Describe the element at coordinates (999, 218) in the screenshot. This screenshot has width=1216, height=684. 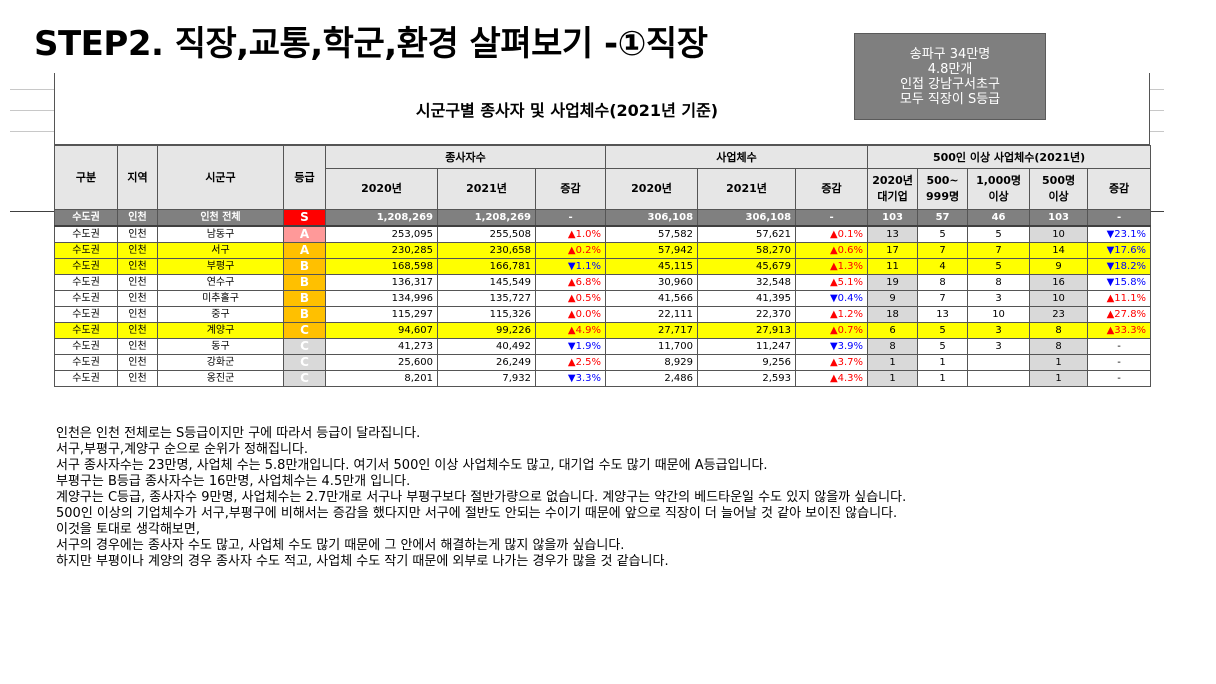
I see `cell-large-1000: 46` at that location.